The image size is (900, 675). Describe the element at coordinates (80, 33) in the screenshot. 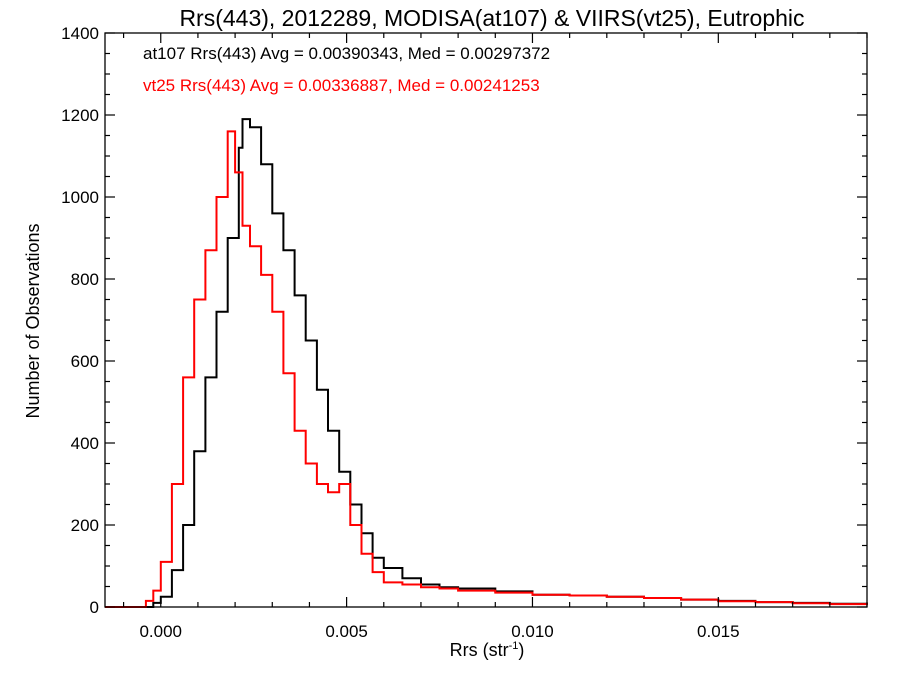

I see `y-tick-label: 1400` at that location.